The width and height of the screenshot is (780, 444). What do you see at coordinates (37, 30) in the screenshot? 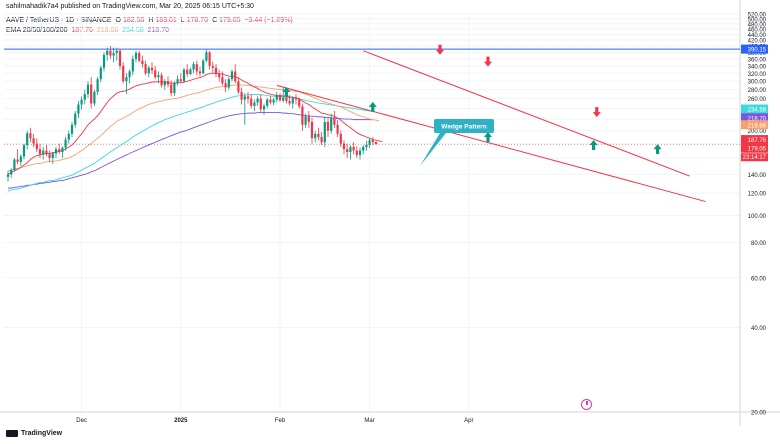
I see `legend-ema-label: EMA 20/50/100/200` at bounding box center [37, 30].